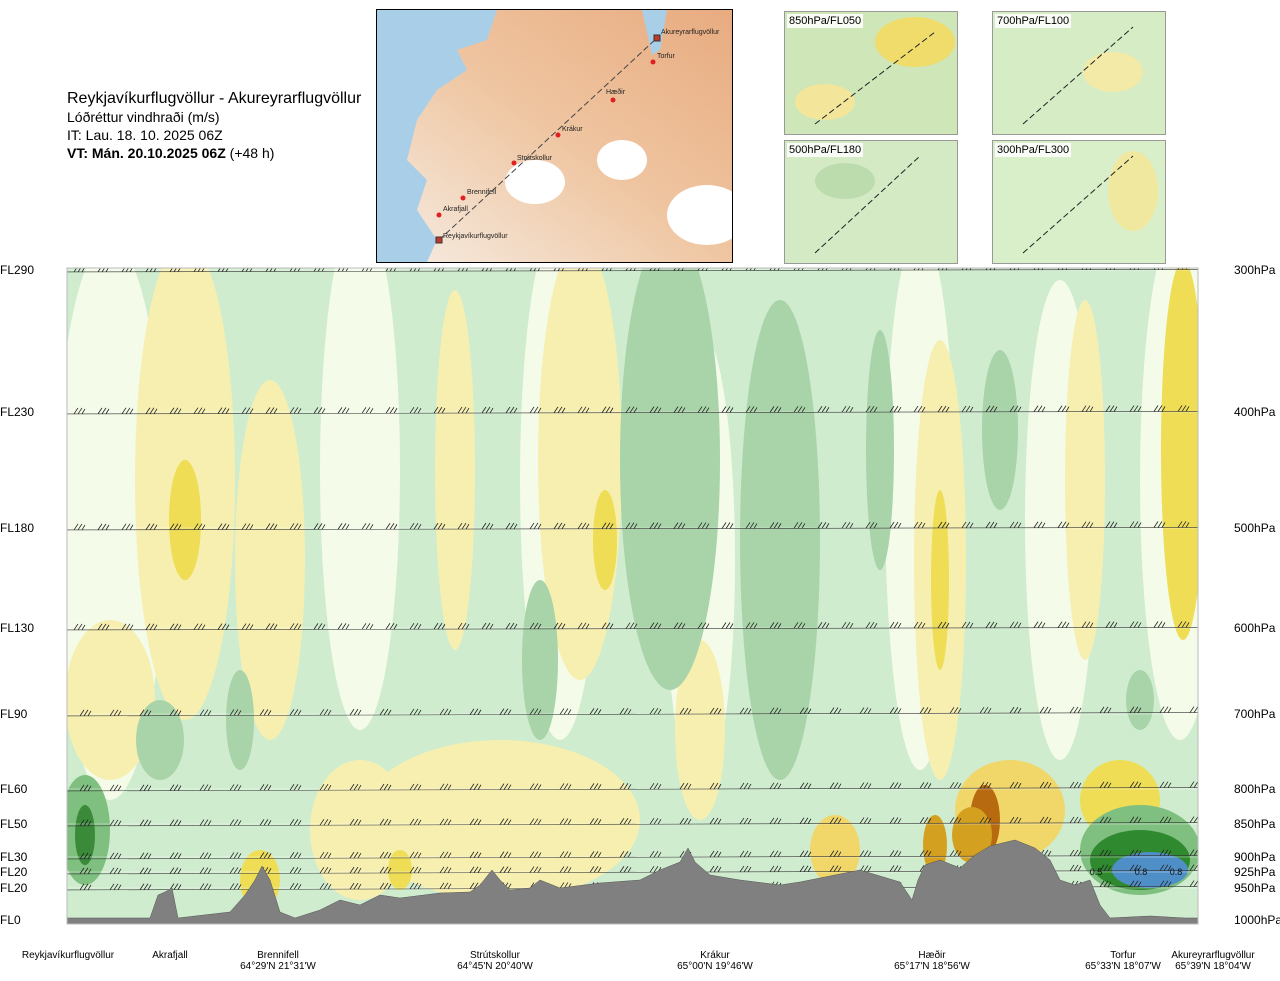 This screenshot has height=981, width=1280. Describe the element at coordinates (439, 215) in the screenshot. I see `waypoint-marker` at that location.